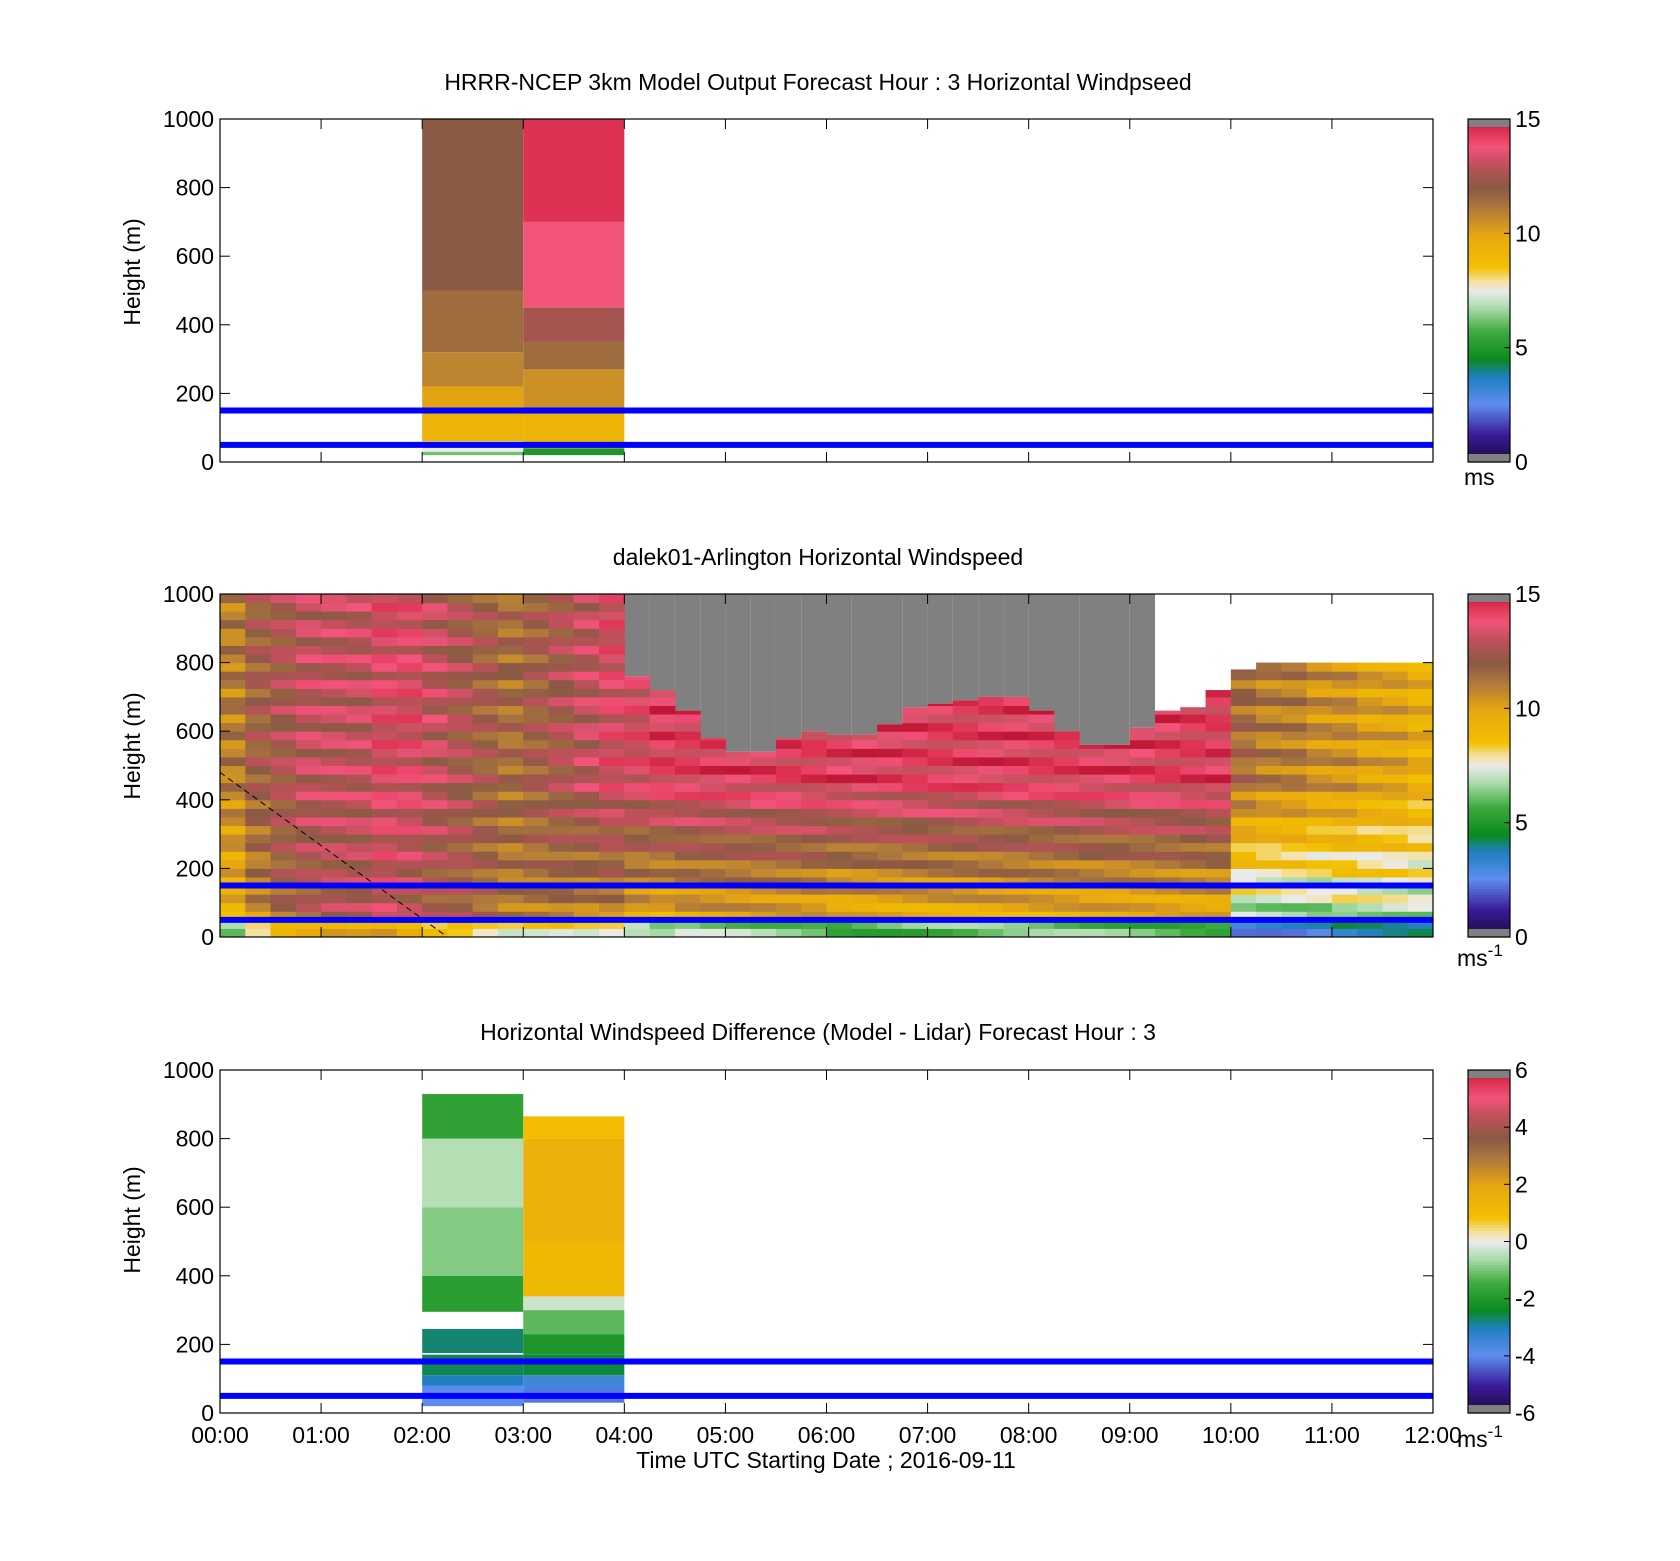 The width and height of the screenshot is (1680, 1561). Describe the element at coordinates (1489, 123) in the screenshot. I see `colorbar-over-cap` at that location.